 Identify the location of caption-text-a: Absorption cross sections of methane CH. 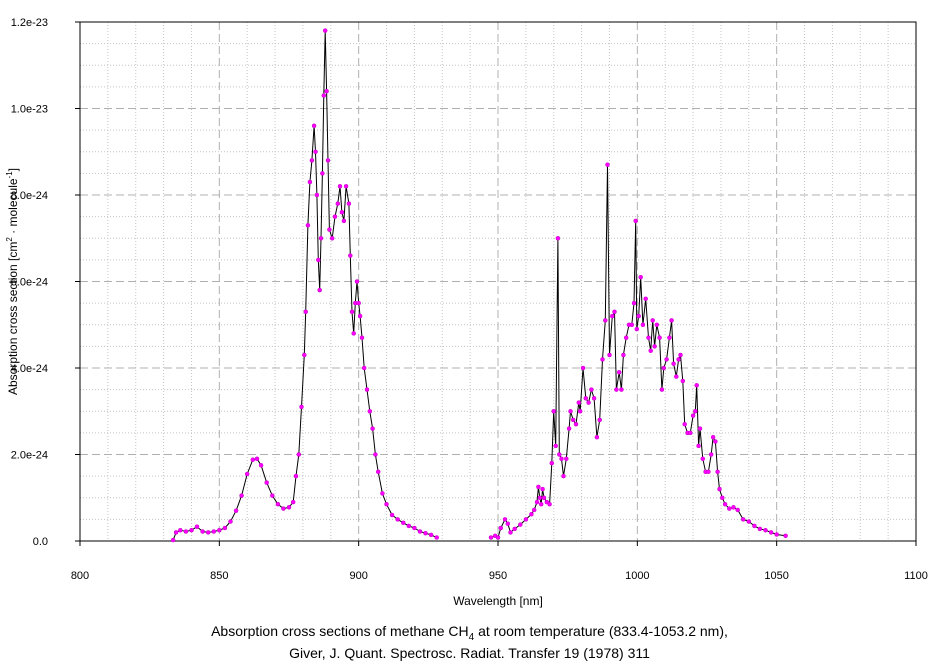
(340, 631).